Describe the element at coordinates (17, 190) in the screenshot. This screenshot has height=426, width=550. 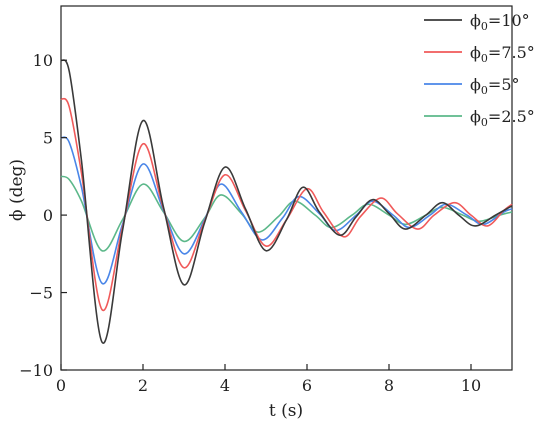
I see `y-axis-label: ϕ (deg)` at that location.